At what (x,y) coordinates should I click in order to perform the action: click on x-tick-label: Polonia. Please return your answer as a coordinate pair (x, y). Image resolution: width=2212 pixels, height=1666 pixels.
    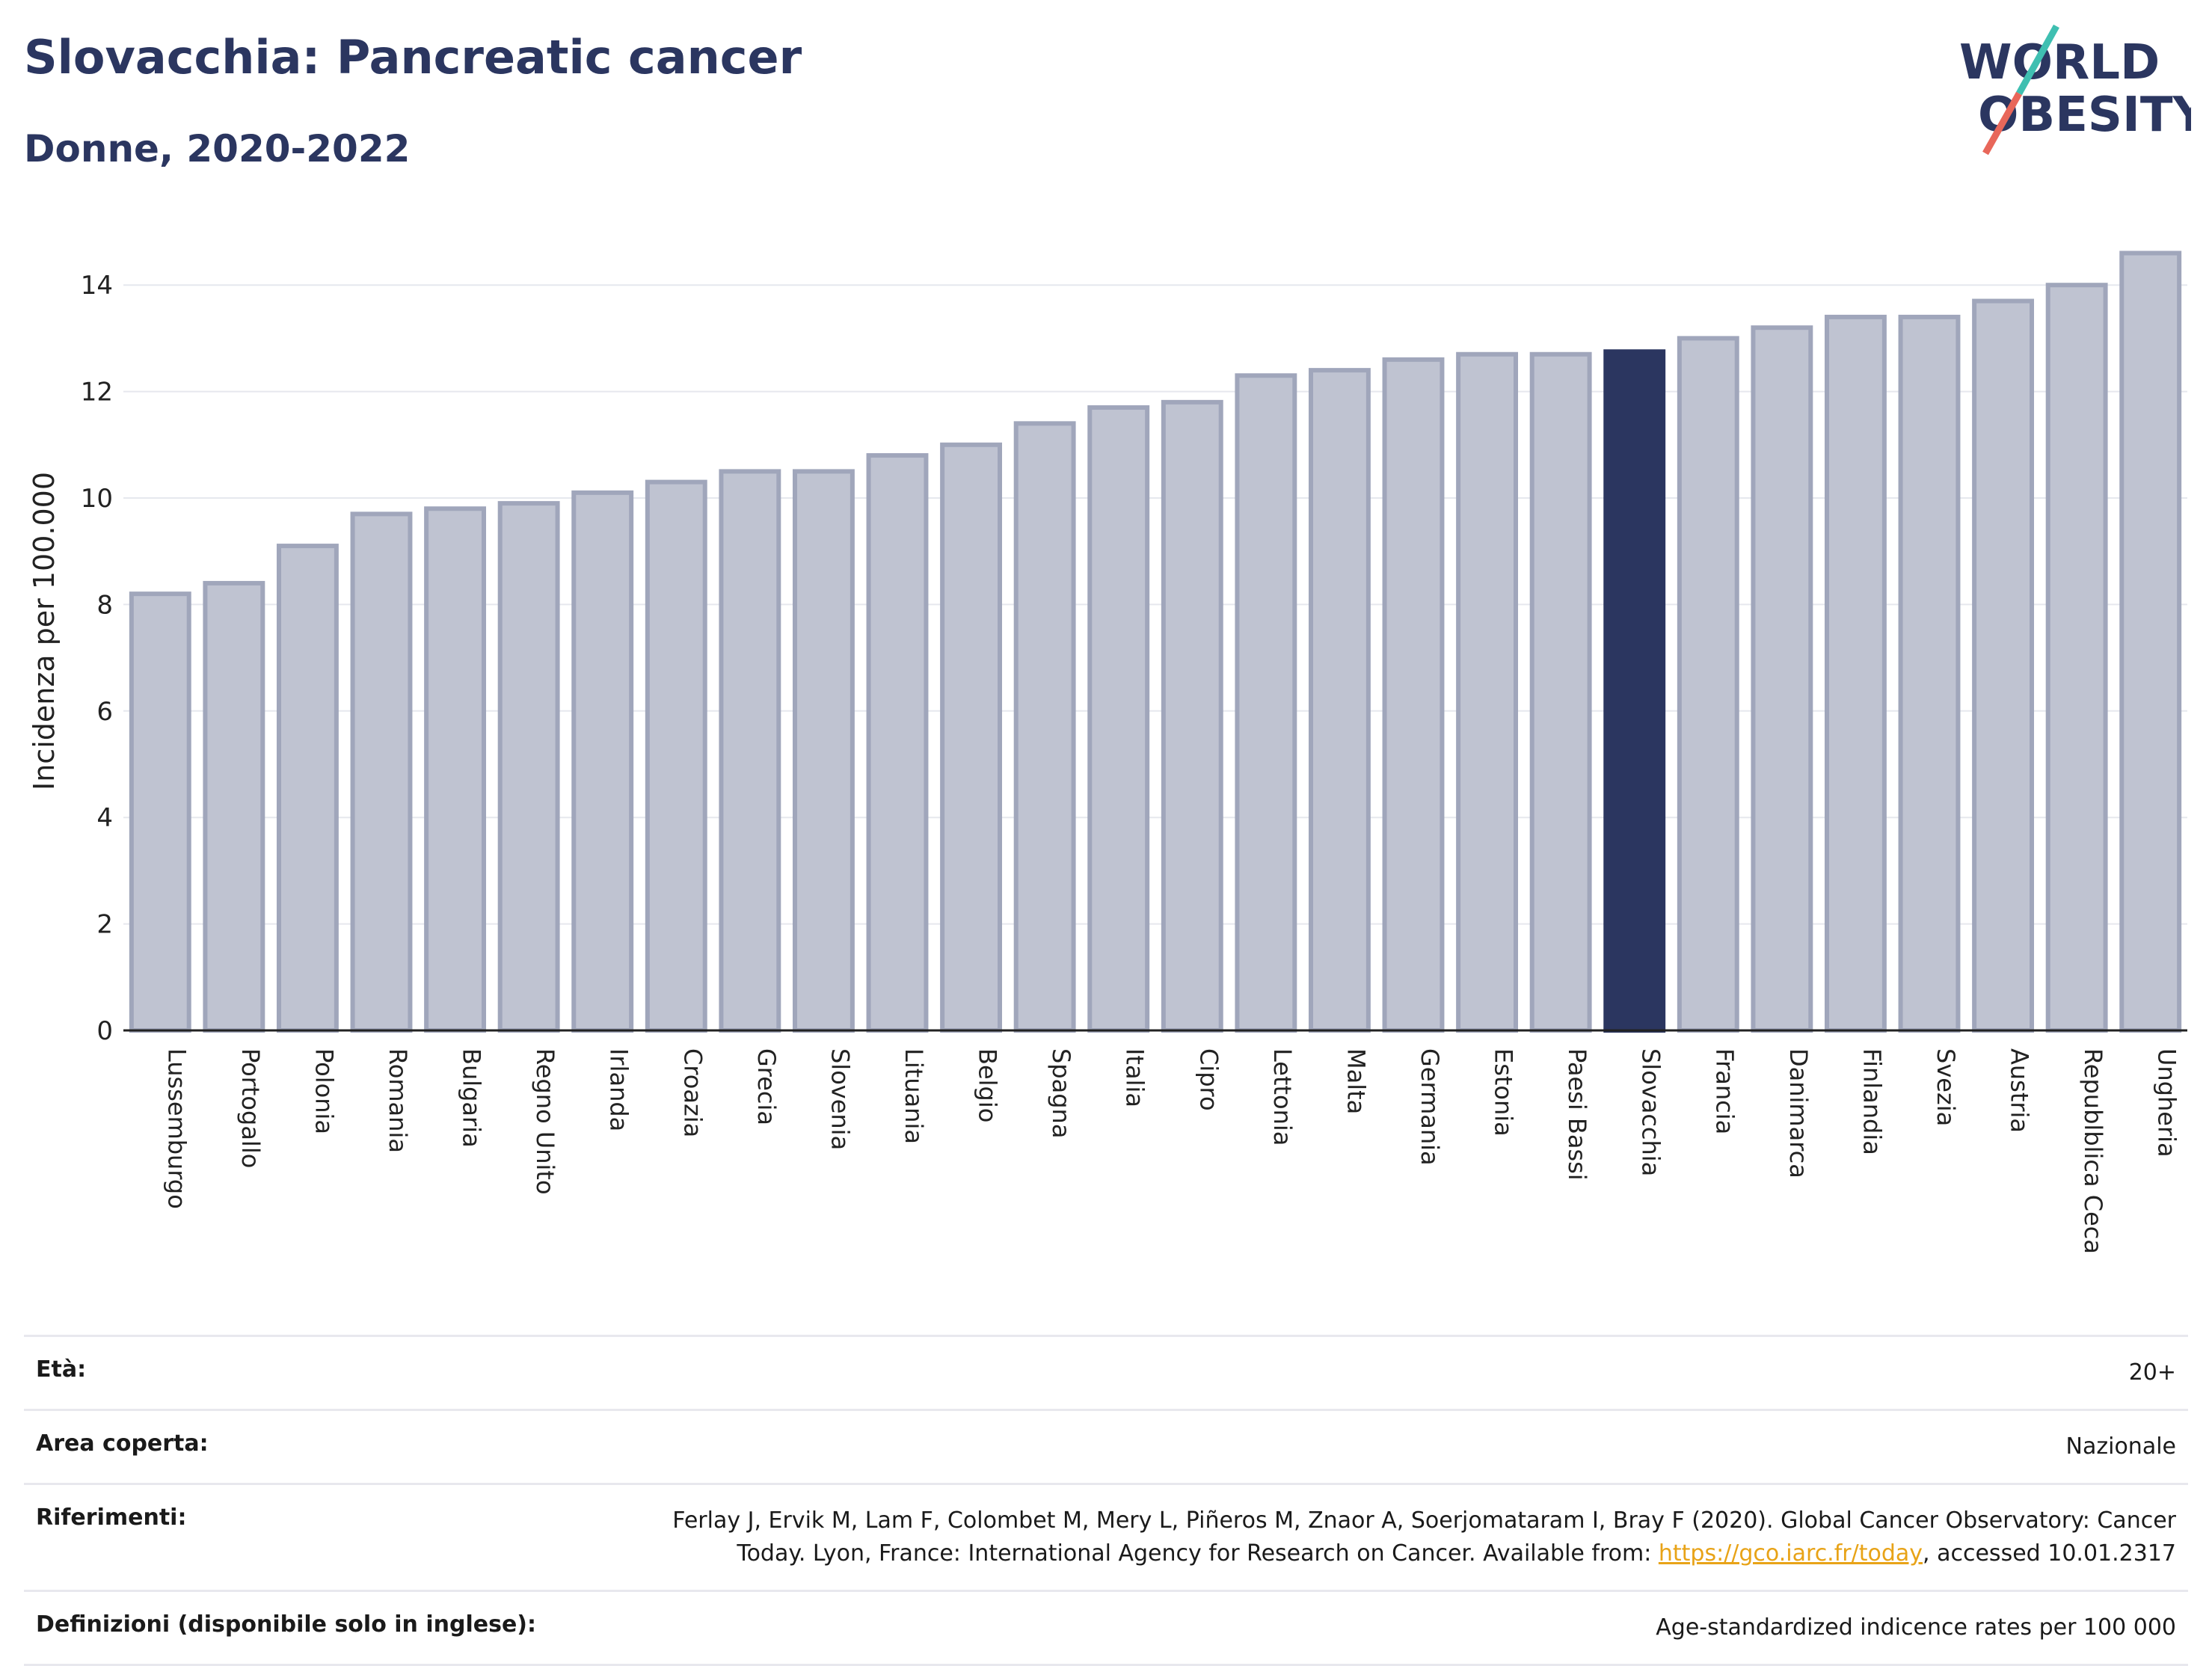
    Looking at the image, I should click on (324, 1091).